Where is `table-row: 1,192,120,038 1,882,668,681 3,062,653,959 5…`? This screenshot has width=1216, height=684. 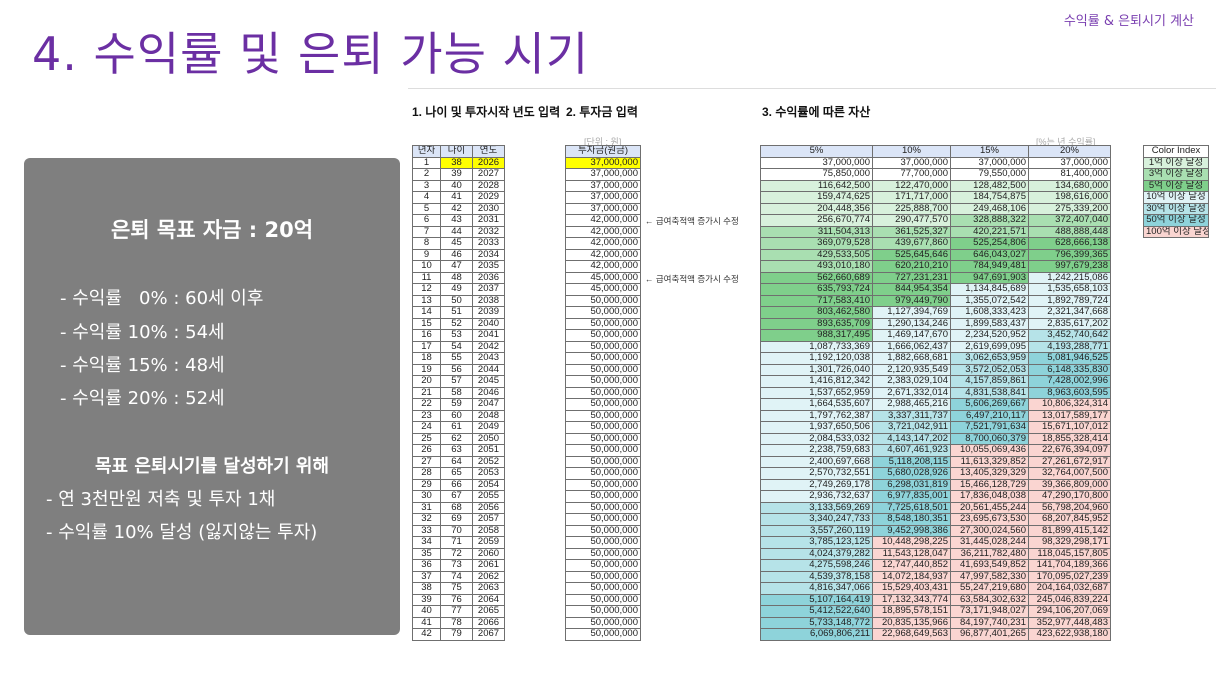 table-row: 1,192,120,038 1,882,668,681 3,062,653,959 5… is located at coordinates (935, 358).